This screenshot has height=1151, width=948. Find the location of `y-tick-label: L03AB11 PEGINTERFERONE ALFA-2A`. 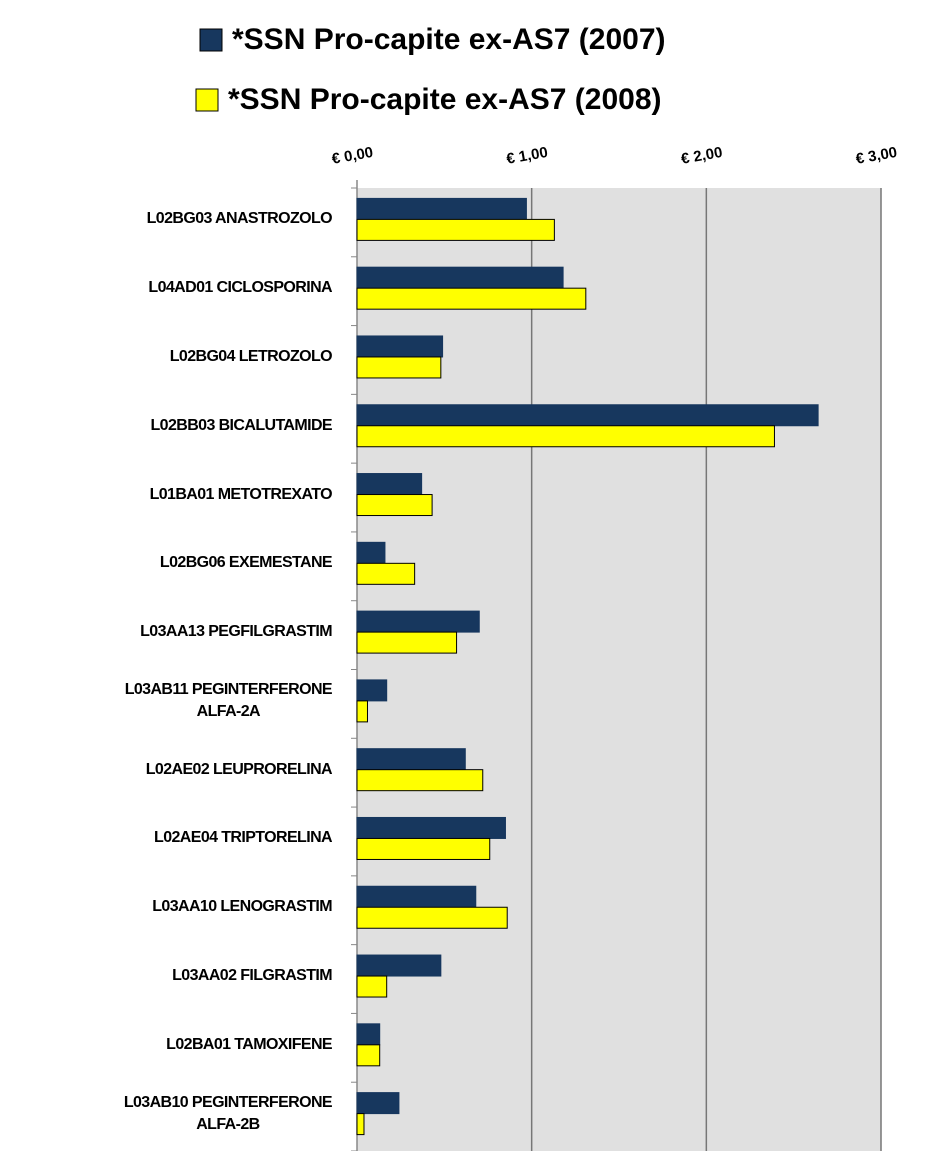

y-tick-label: L03AB11 PEGINTERFERONE ALFA-2A is located at coordinates (228, 700).